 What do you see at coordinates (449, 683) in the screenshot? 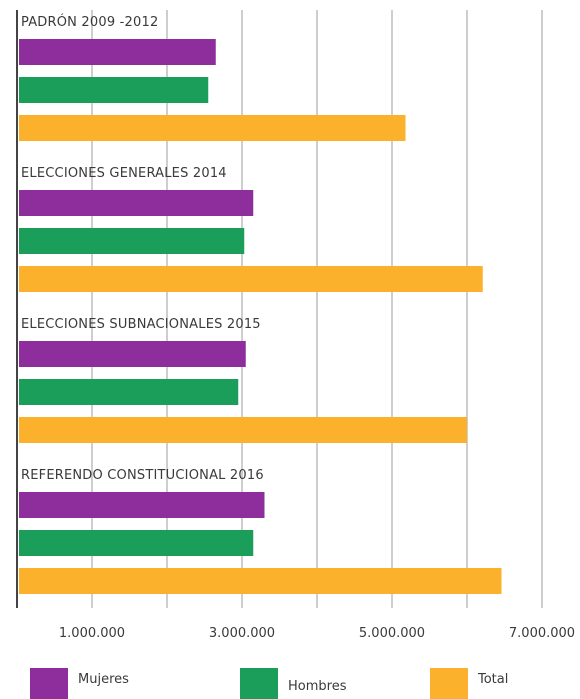
I see `legend-swatch-total` at bounding box center [449, 683].